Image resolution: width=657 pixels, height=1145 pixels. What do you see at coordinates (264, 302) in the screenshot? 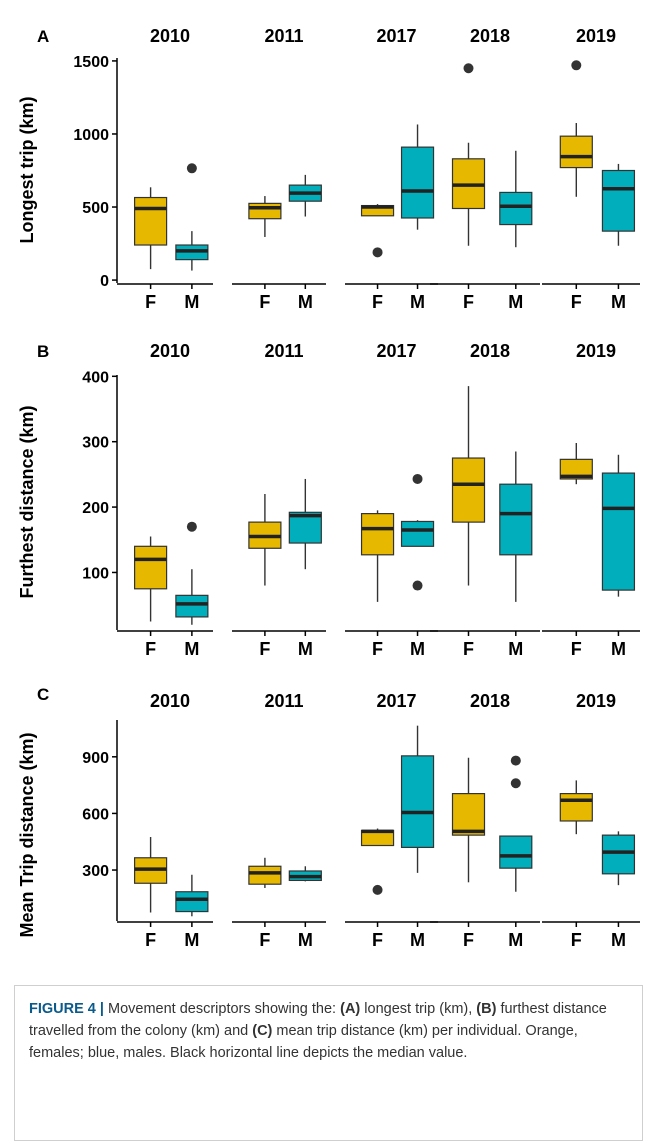
I see `x-tick-label-a-2011-F: F` at bounding box center [264, 302].